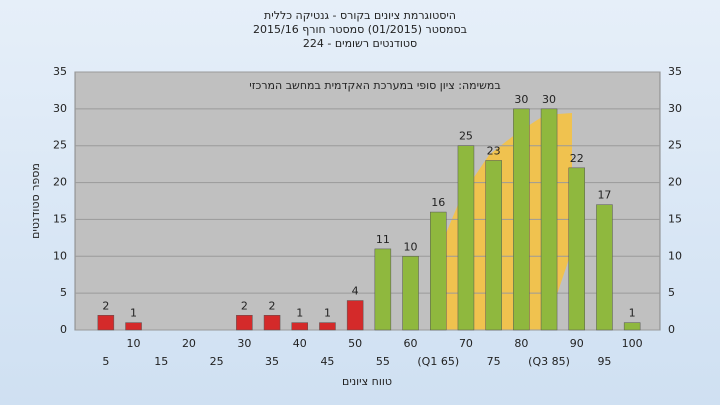 The height and width of the screenshot is (405, 720). I want to click on y2-tick-label: 30, so click(675, 108).